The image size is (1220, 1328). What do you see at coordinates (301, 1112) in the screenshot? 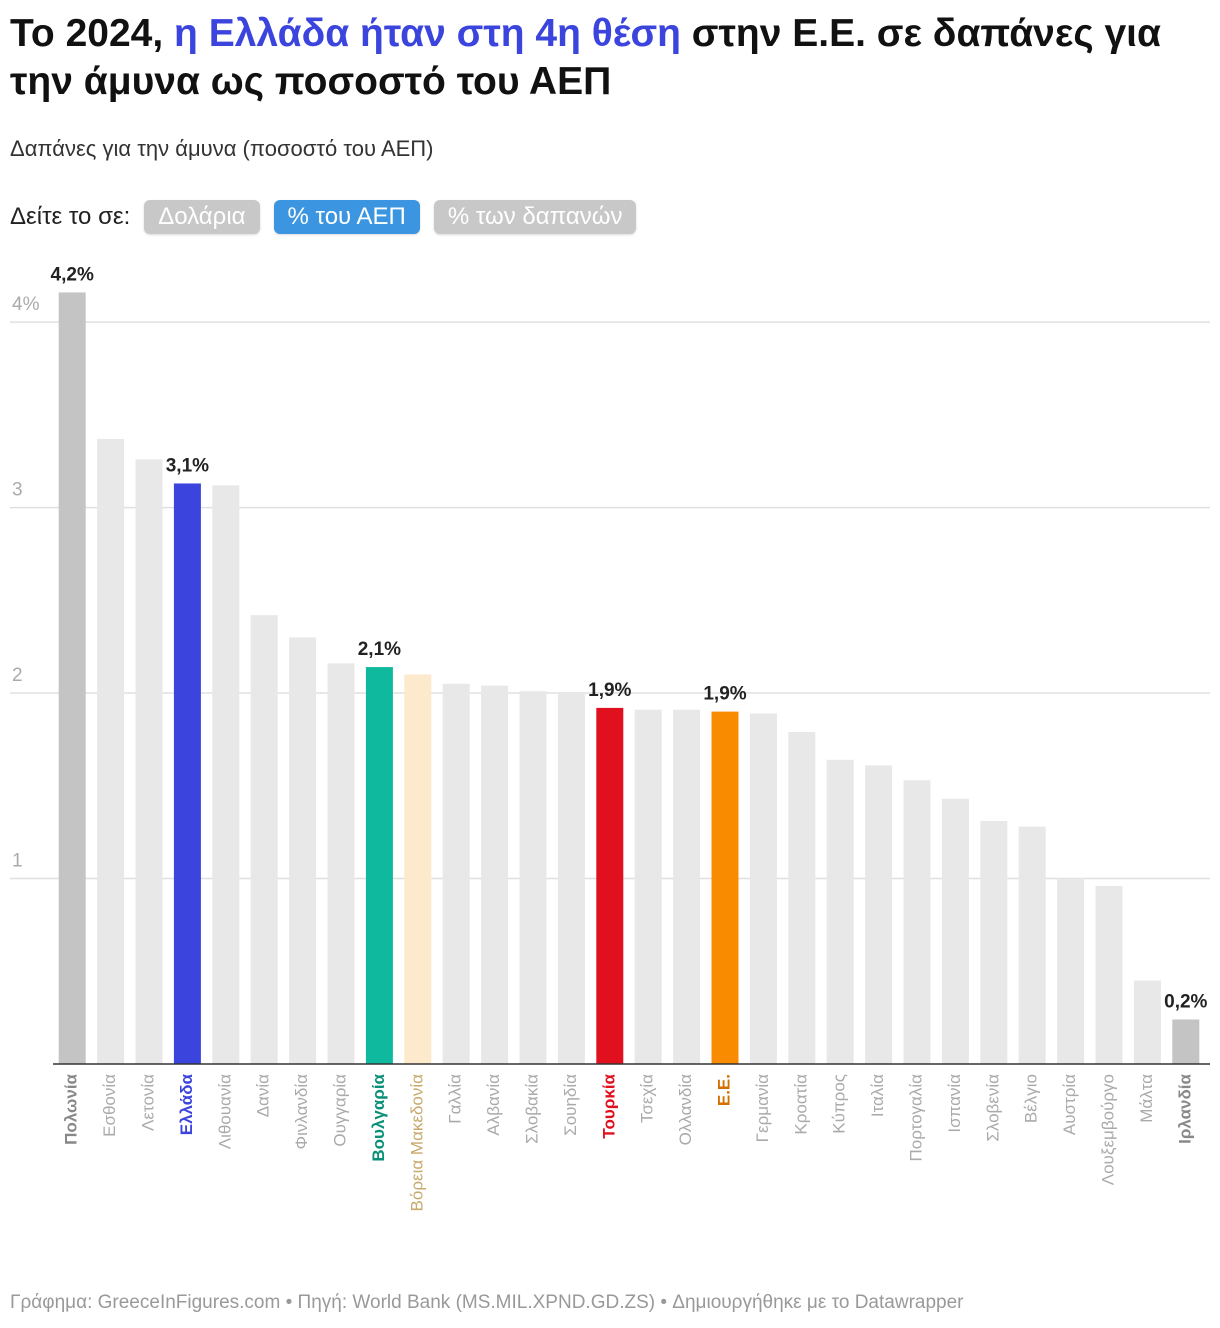
I see `x-tick-label: Φινλανδία` at bounding box center [301, 1112].